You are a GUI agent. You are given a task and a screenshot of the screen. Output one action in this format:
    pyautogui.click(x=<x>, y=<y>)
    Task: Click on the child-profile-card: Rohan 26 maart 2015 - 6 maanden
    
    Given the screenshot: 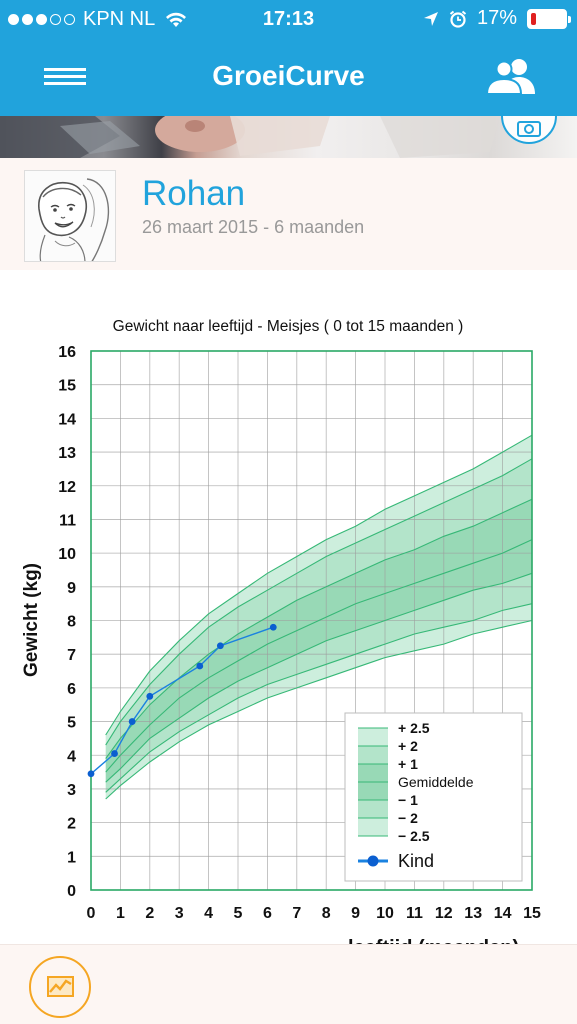 What is the action you would take?
    pyautogui.click(x=288, y=214)
    